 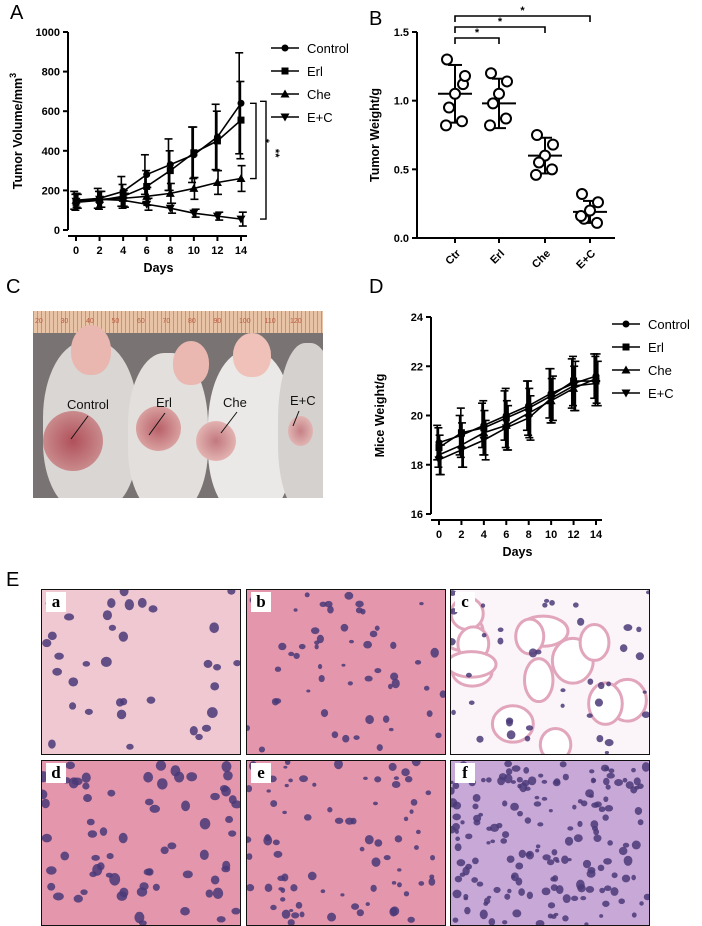 I want to click on series-line-Control, so click(x=158, y=152).